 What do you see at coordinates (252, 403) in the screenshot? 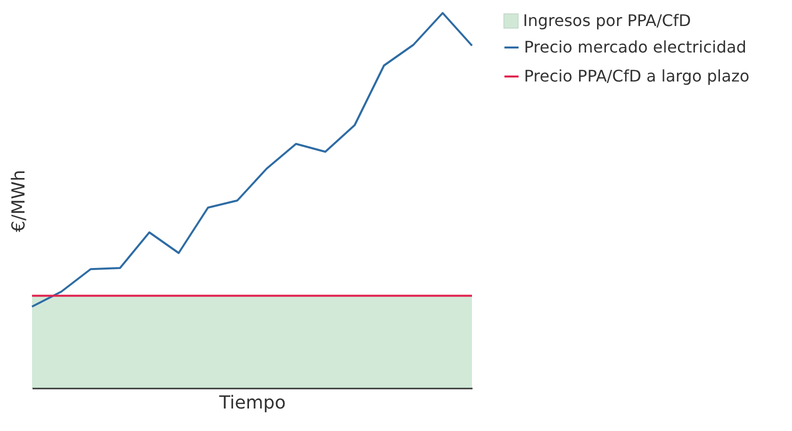
I see `x-axis-title: Tiempo` at bounding box center [252, 403].